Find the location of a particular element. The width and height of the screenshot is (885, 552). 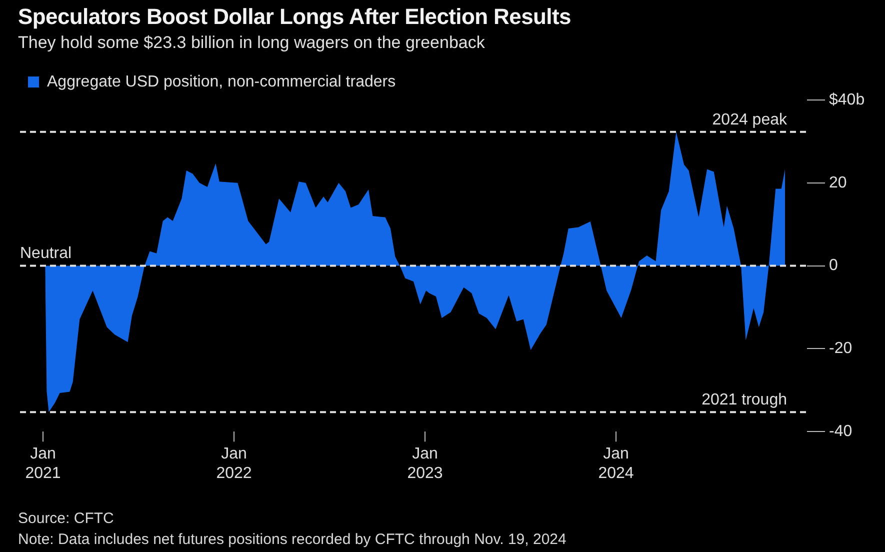

y-tick-label: -40 is located at coordinates (840, 431).